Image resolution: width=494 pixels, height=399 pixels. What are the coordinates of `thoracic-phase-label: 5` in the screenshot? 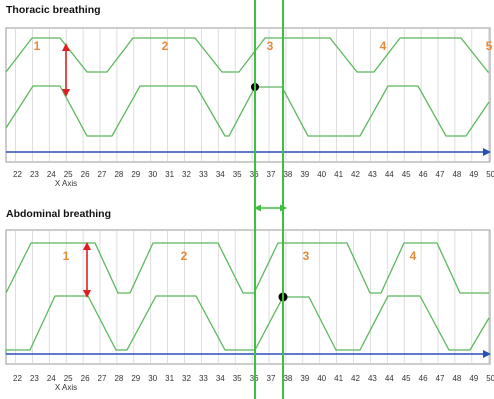 It's located at (489, 46).